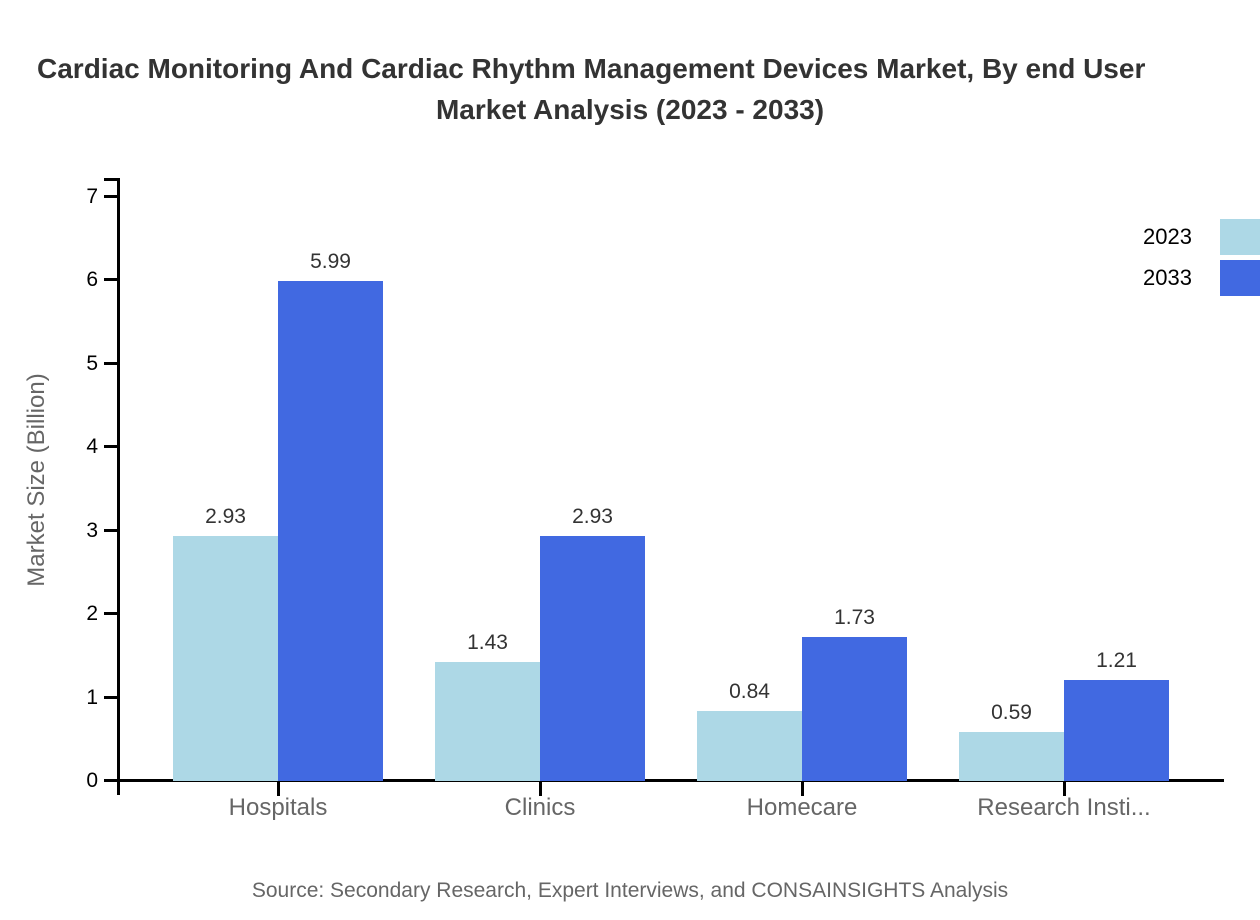 The width and height of the screenshot is (1260, 920). Describe the element at coordinates (278, 807) in the screenshot. I see `x-category-label: Hospitals` at that location.